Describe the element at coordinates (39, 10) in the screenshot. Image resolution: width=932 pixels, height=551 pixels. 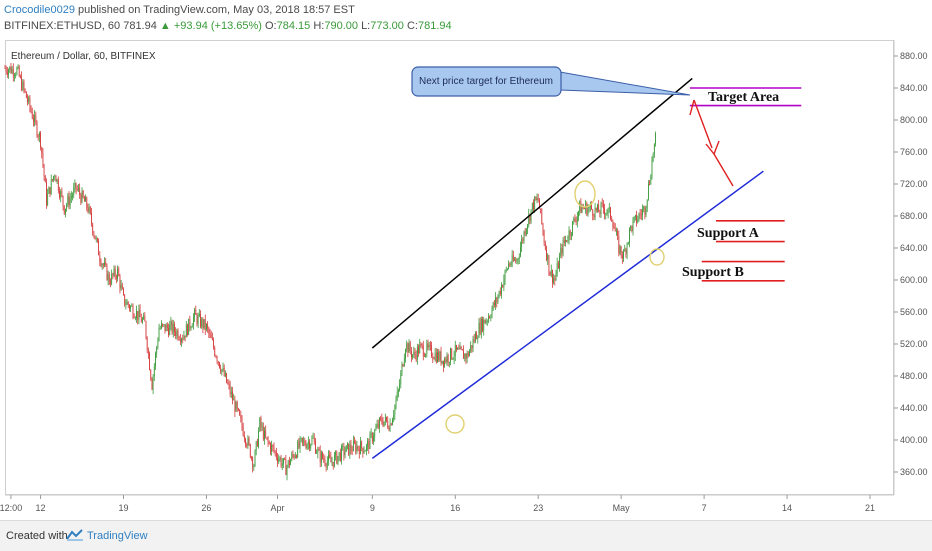
I see `author-link: Crocodile0029` at that location.